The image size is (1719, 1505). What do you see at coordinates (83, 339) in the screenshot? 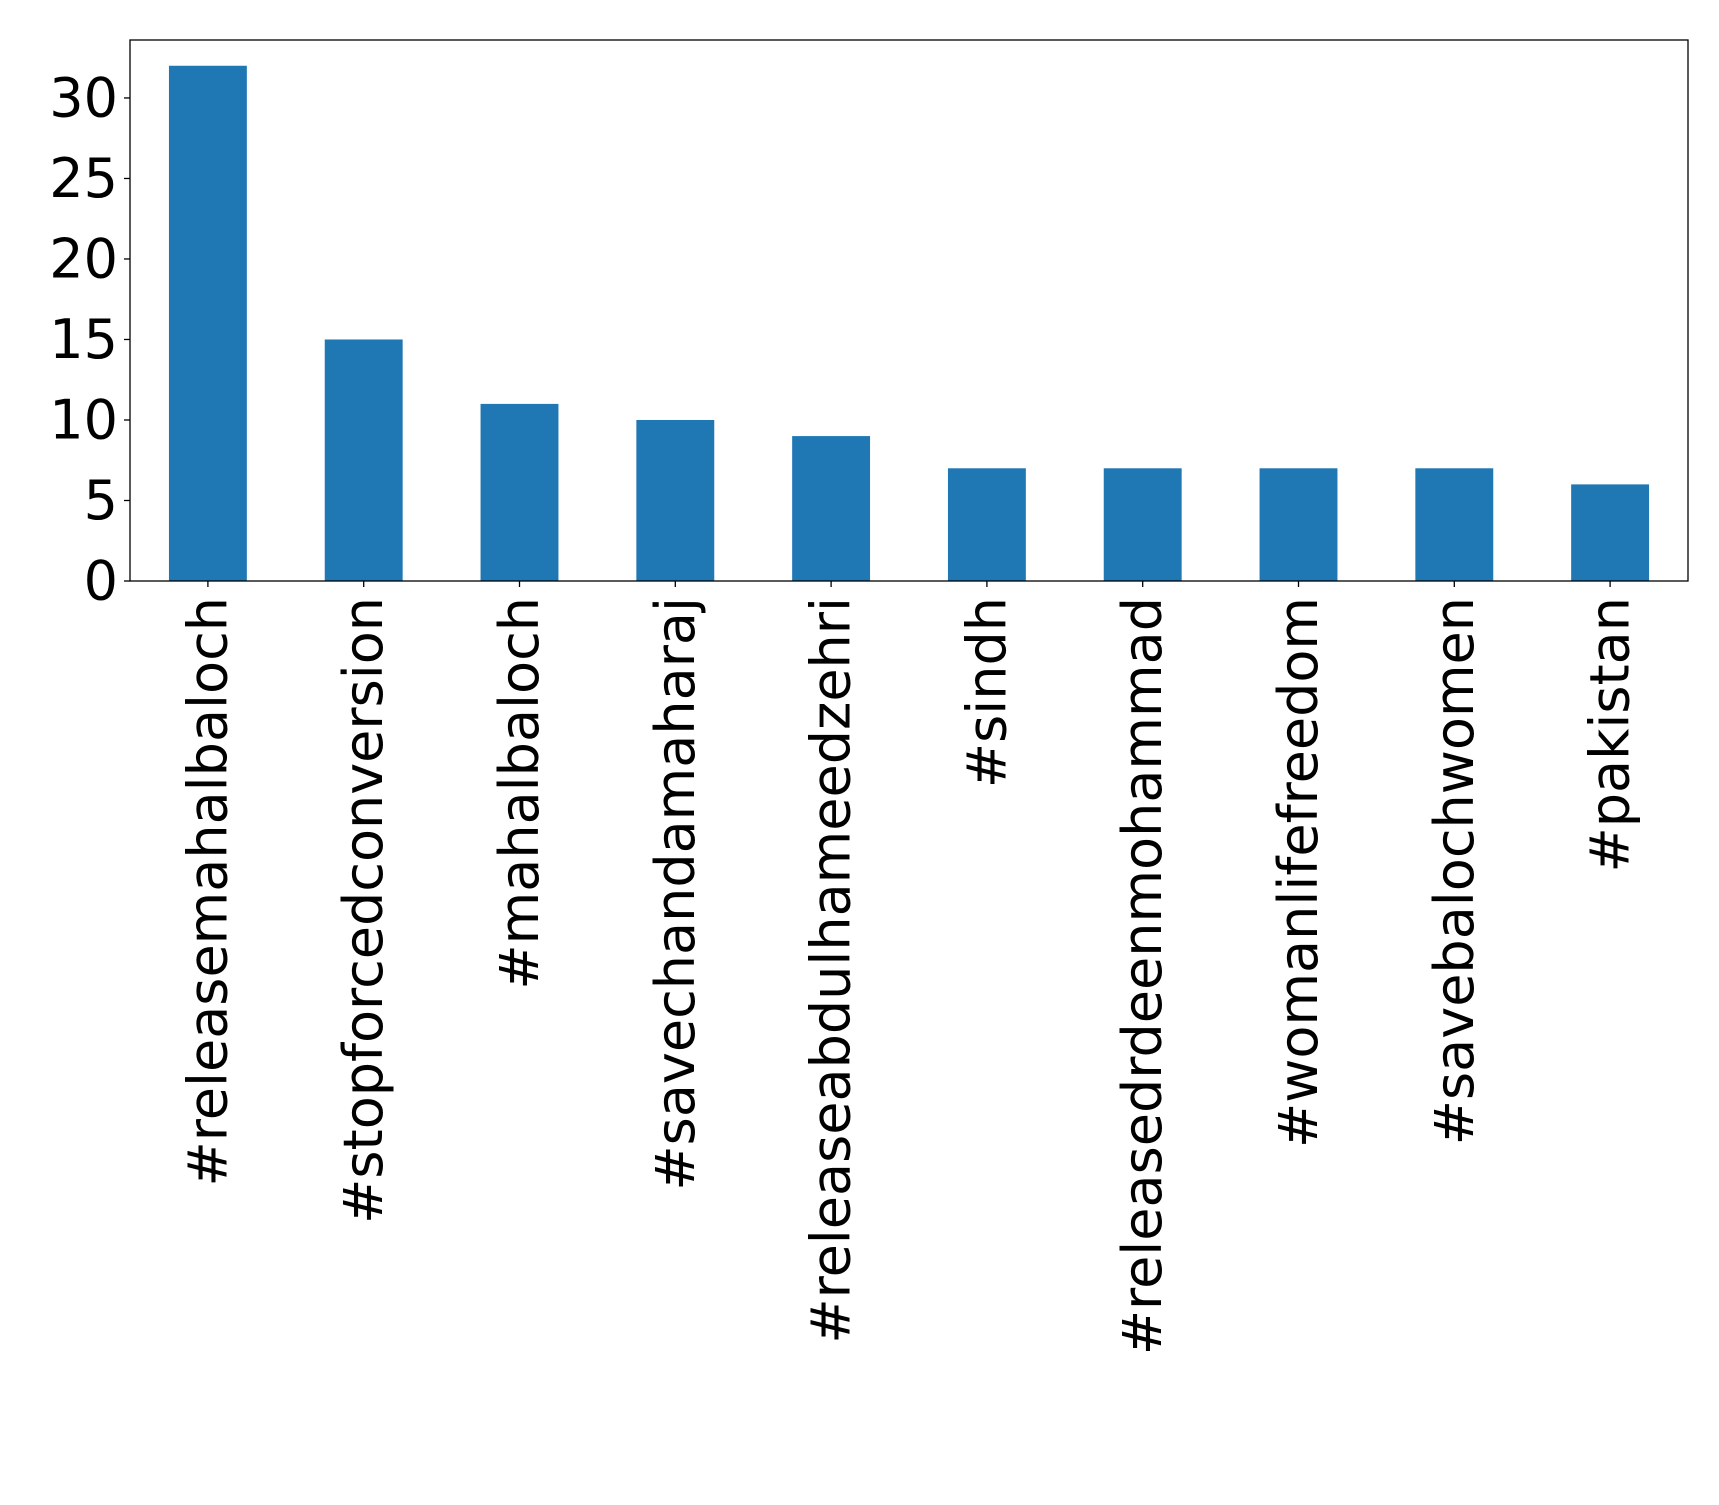
I see `y-tick-label: 15` at bounding box center [83, 339].